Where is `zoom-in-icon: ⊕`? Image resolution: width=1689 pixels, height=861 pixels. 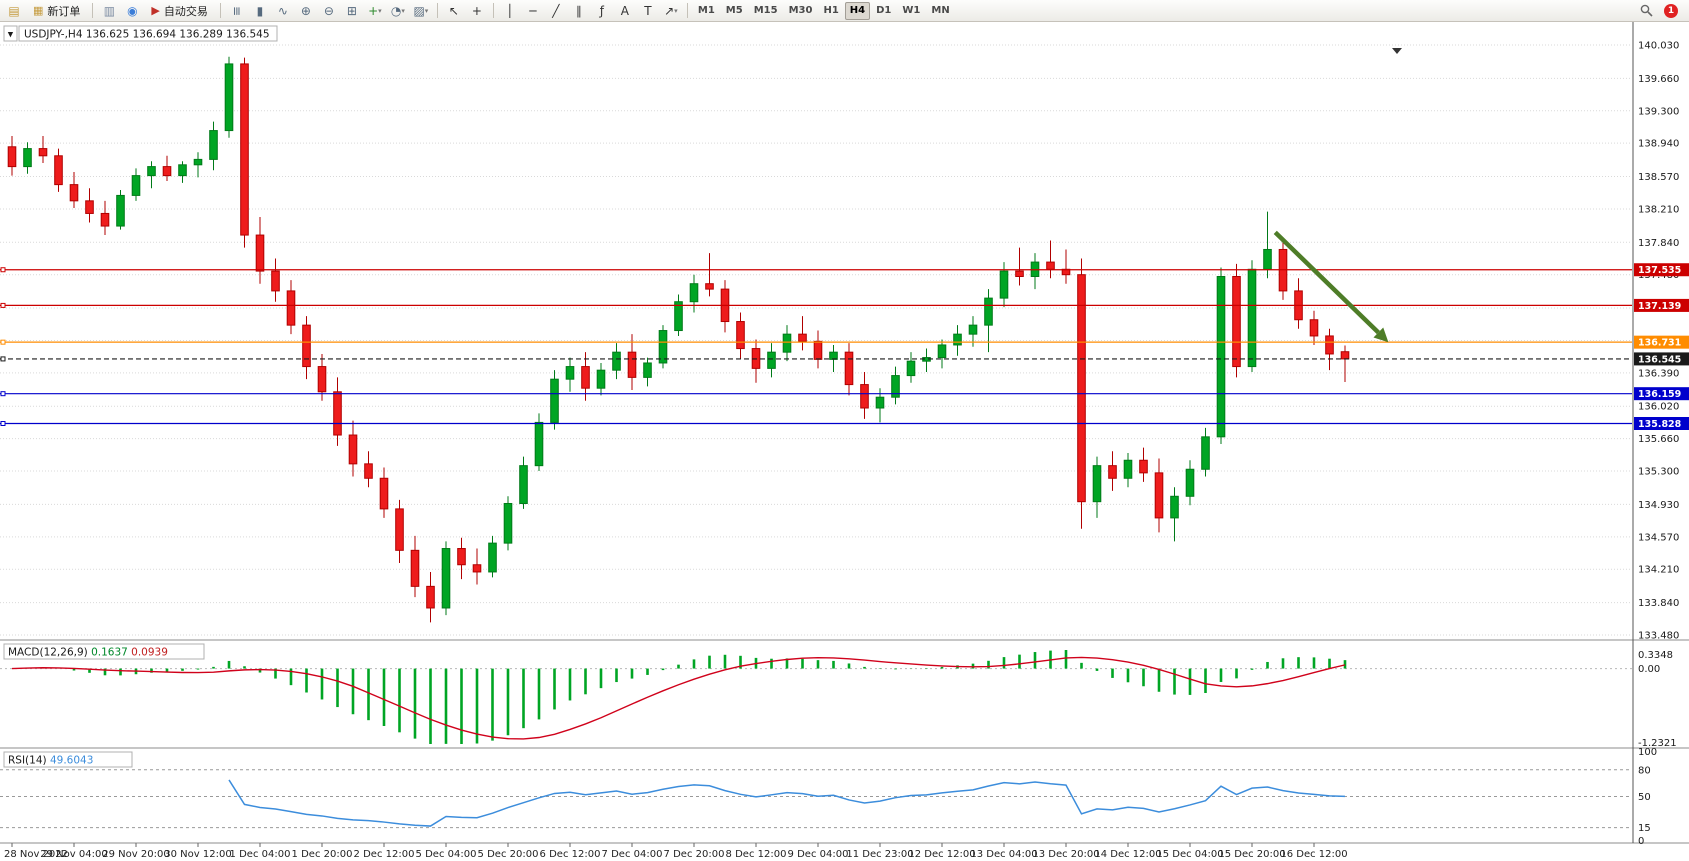 zoom-in-icon: ⊕ is located at coordinates (306, 11).